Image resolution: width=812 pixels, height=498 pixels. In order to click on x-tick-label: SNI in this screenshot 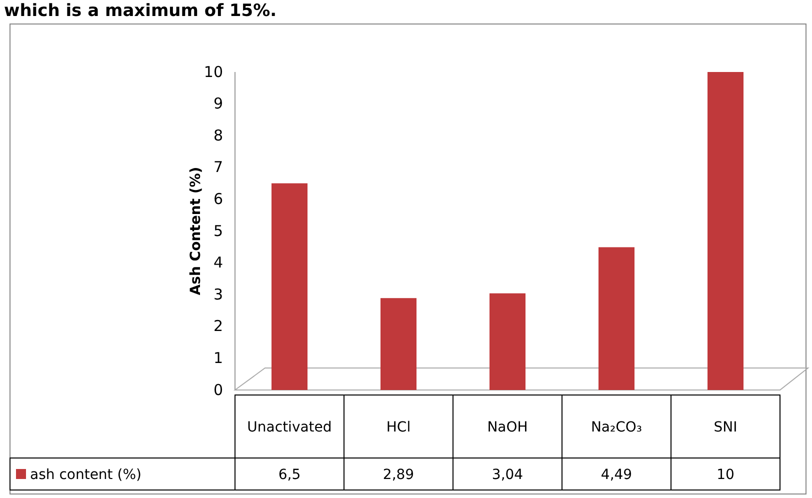, I will do `click(726, 428)`.